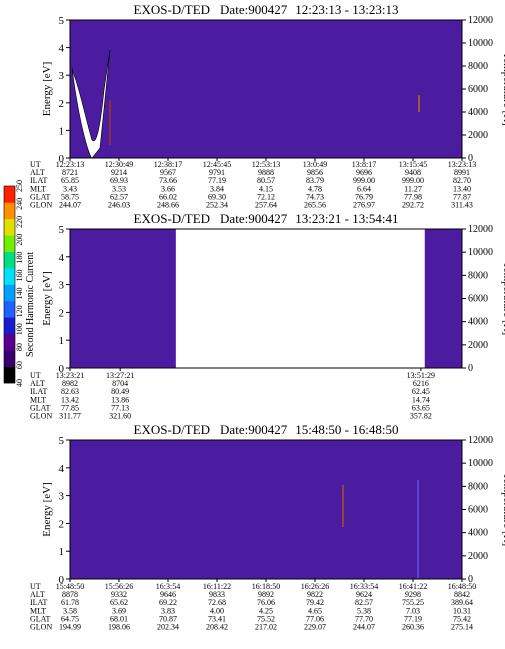  Describe the element at coordinates (70, 188) in the screenshot. I see `footer-cell: 3.43` at that location.